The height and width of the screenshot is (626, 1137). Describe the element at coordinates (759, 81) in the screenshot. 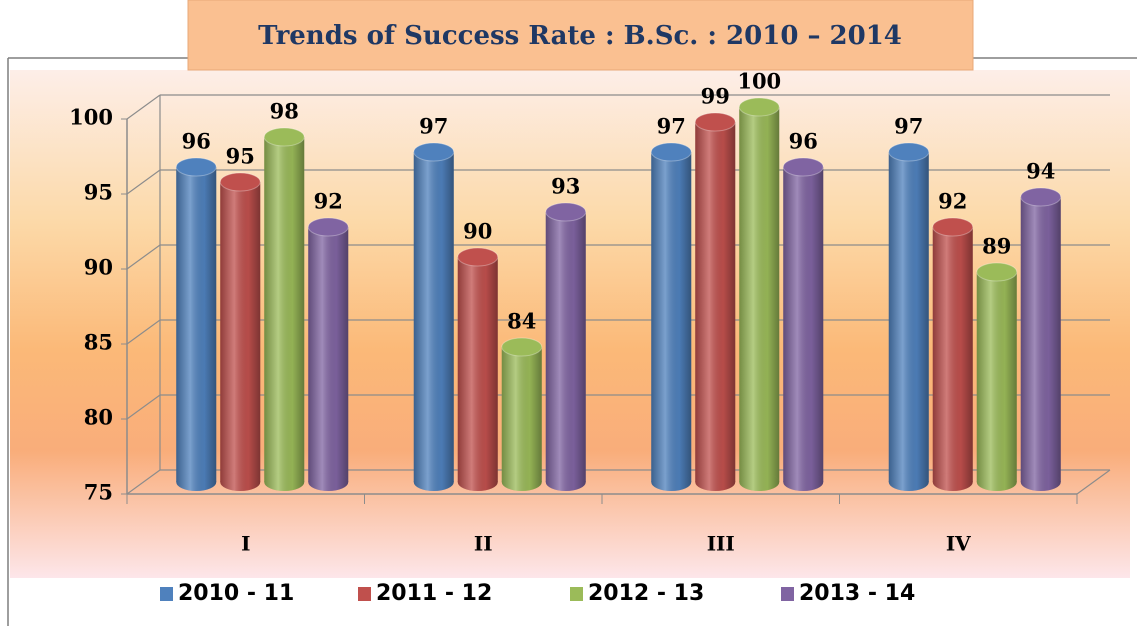

I see `data-label: 100` at that location.